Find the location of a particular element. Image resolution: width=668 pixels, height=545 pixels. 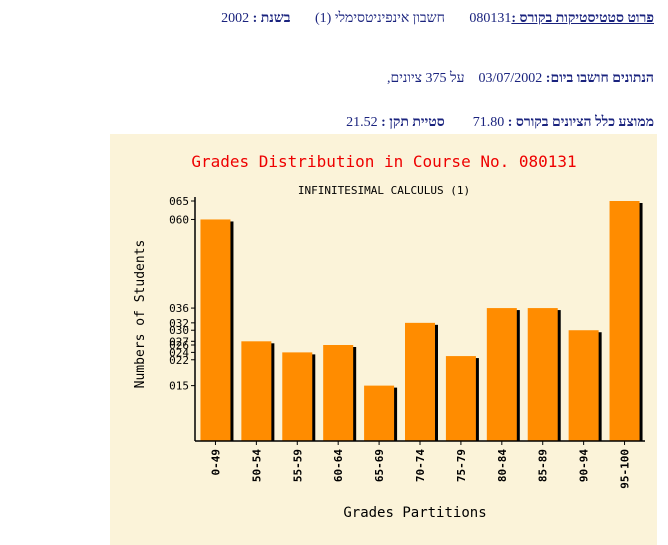

year-value: 2002 is located at coordinates (235, 18).